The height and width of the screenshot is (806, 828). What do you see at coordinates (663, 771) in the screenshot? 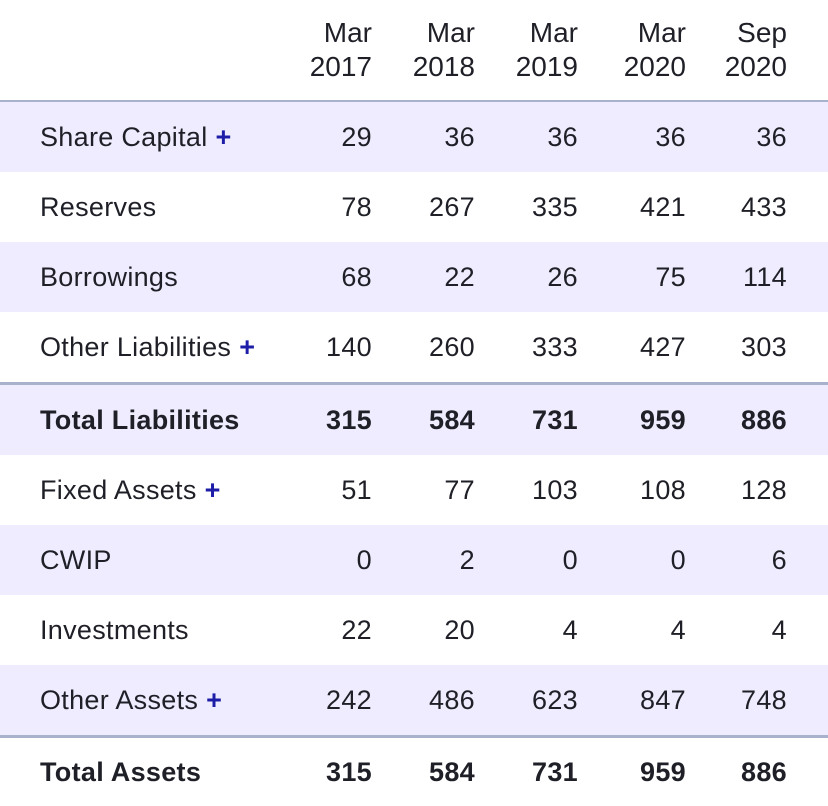
I see `cell-value: 959` at bounding box center [663, 771].